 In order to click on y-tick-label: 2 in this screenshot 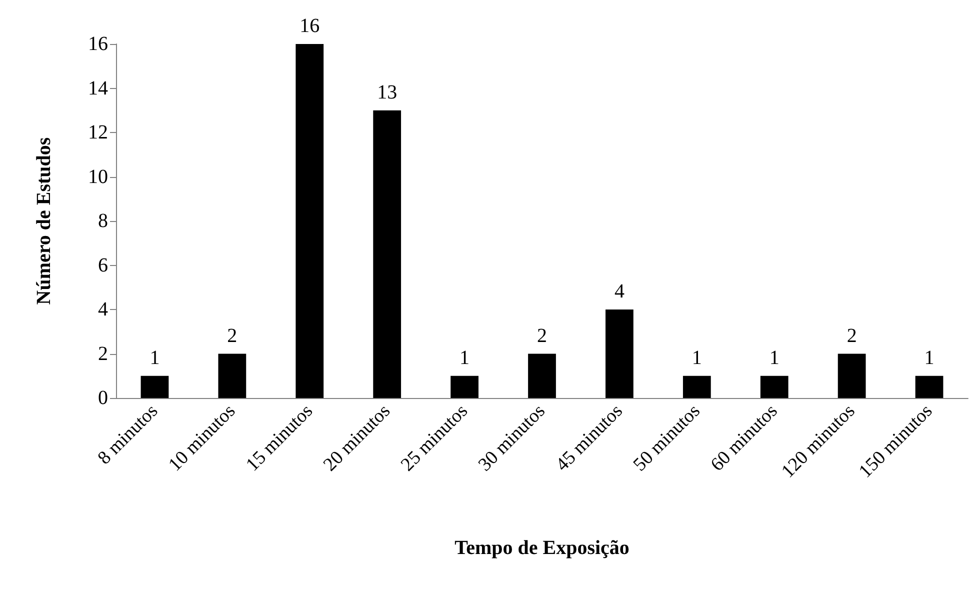, I will do `click(103, 353)`.